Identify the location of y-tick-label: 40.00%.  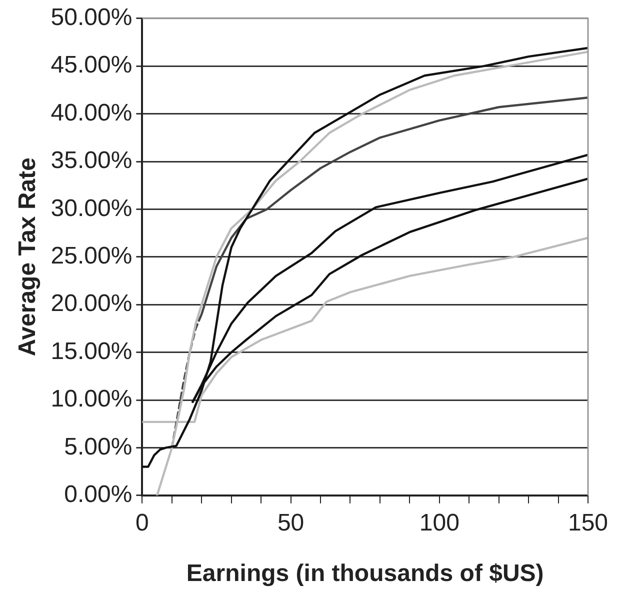
(91, 112).